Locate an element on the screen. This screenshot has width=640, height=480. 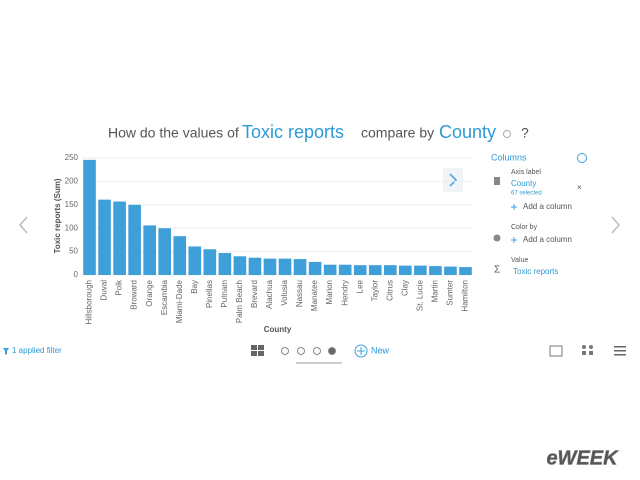
x-tick-label: Marion is located at coordinates (329, 292).